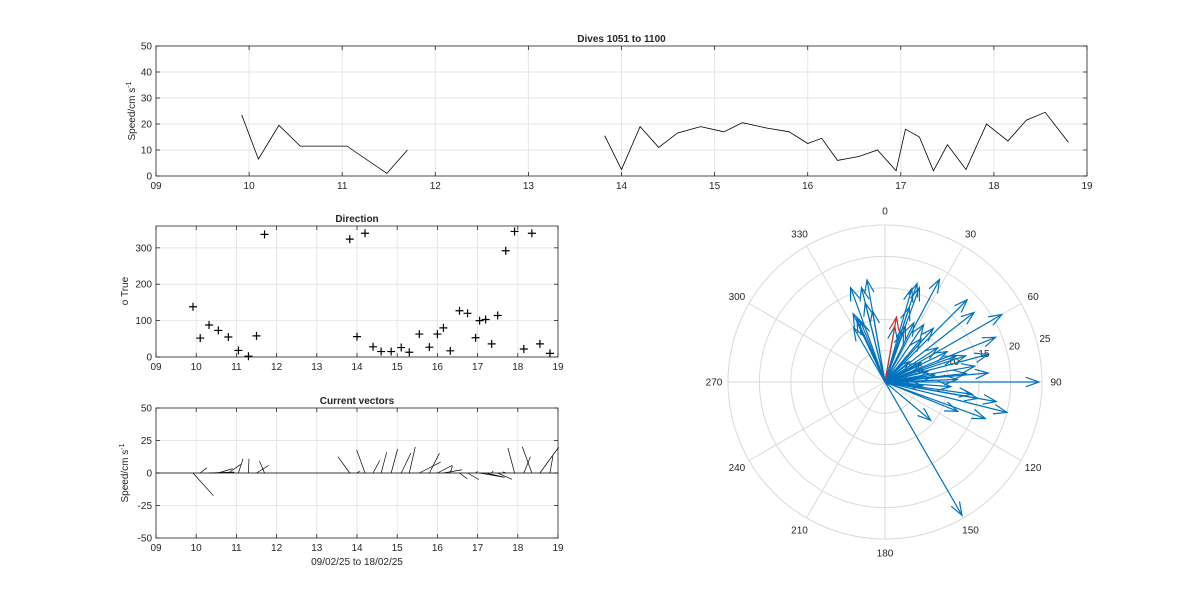 The image size is (1200, 605). I want to click on radial-tick-label: 20, so click(1015, 347).